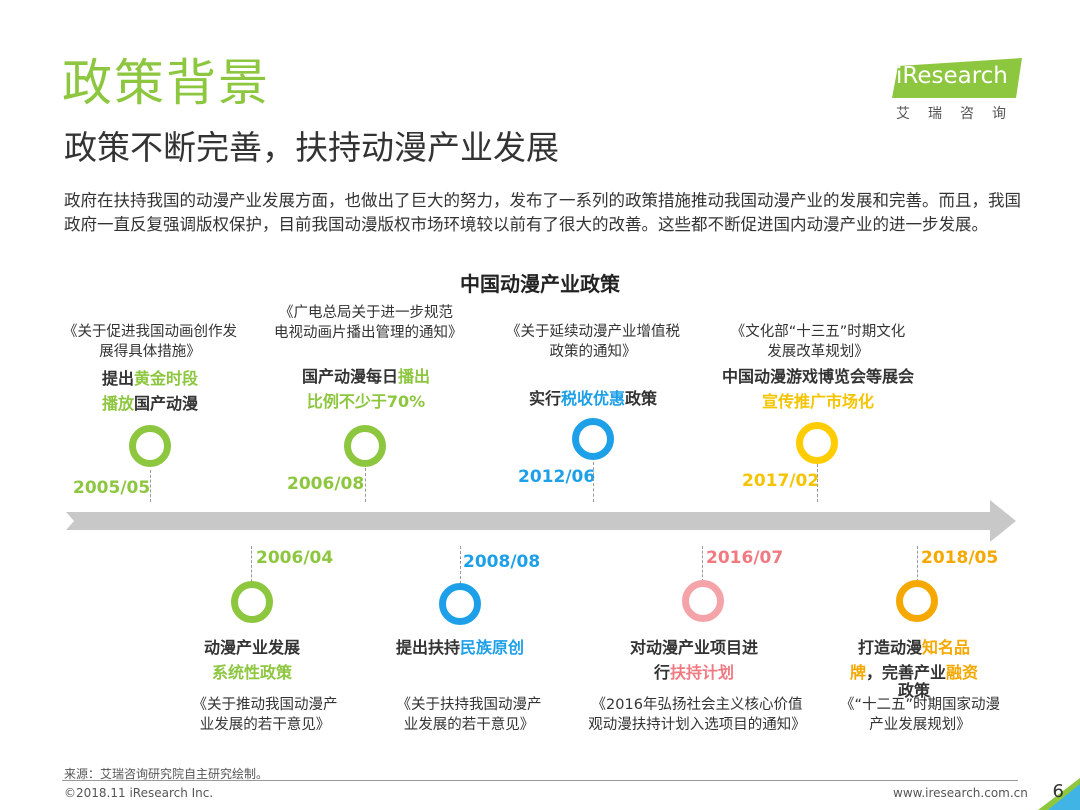  Describe the element at coordinates (368, 323) in the screenshot. I see `top-2-doc: 《广电总局关于进一步规范电视动画片播出管理的通知》` at that location.